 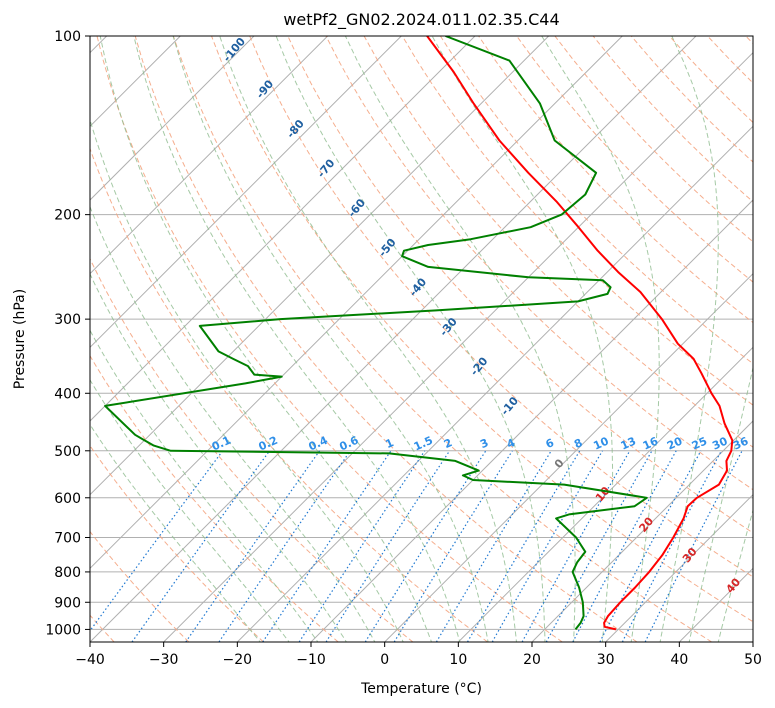 I want to click on y-tick-label: 100, so click(x=67, y=37).